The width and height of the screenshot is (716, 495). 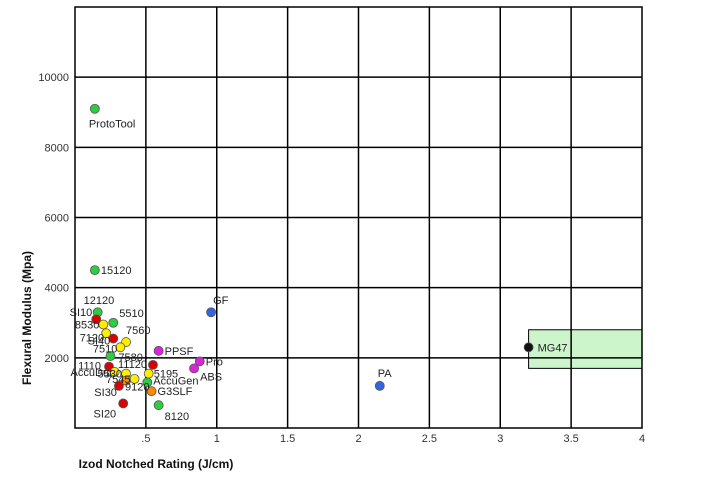 What do you see at coordinates (138, 331) in the screenshot?
I see `data-point-label: 7560` at bounding box center [138, 331].